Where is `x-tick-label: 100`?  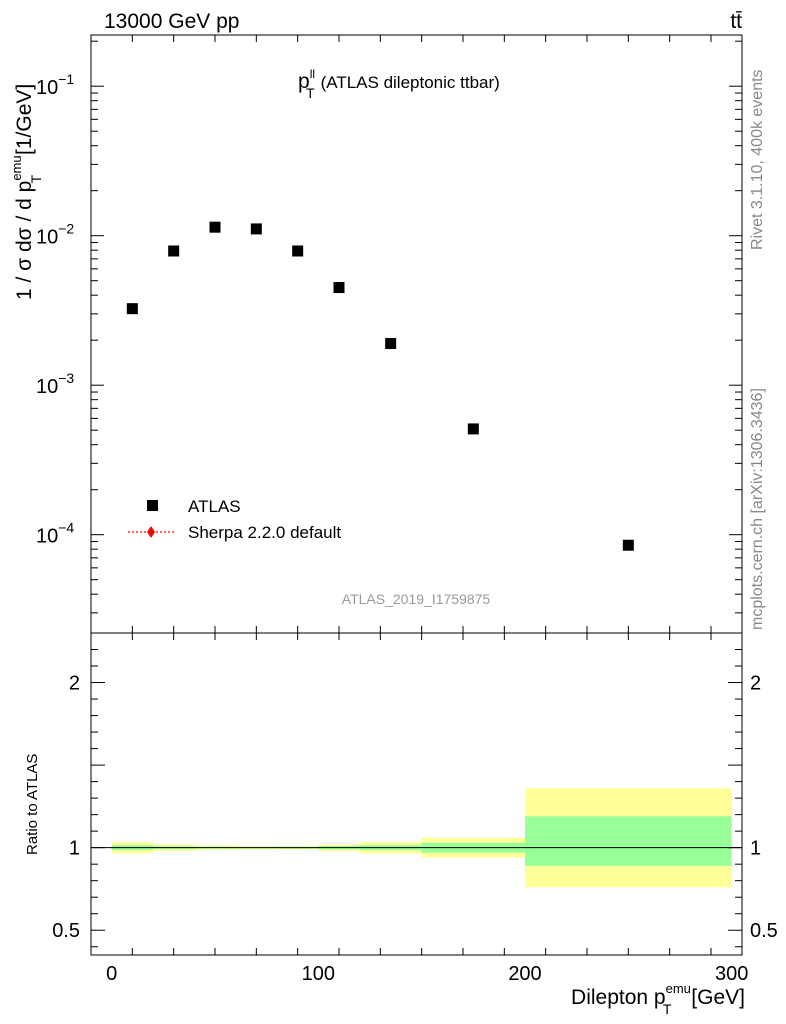
x-tick-label: 100 is located at coordinates (318, 974).